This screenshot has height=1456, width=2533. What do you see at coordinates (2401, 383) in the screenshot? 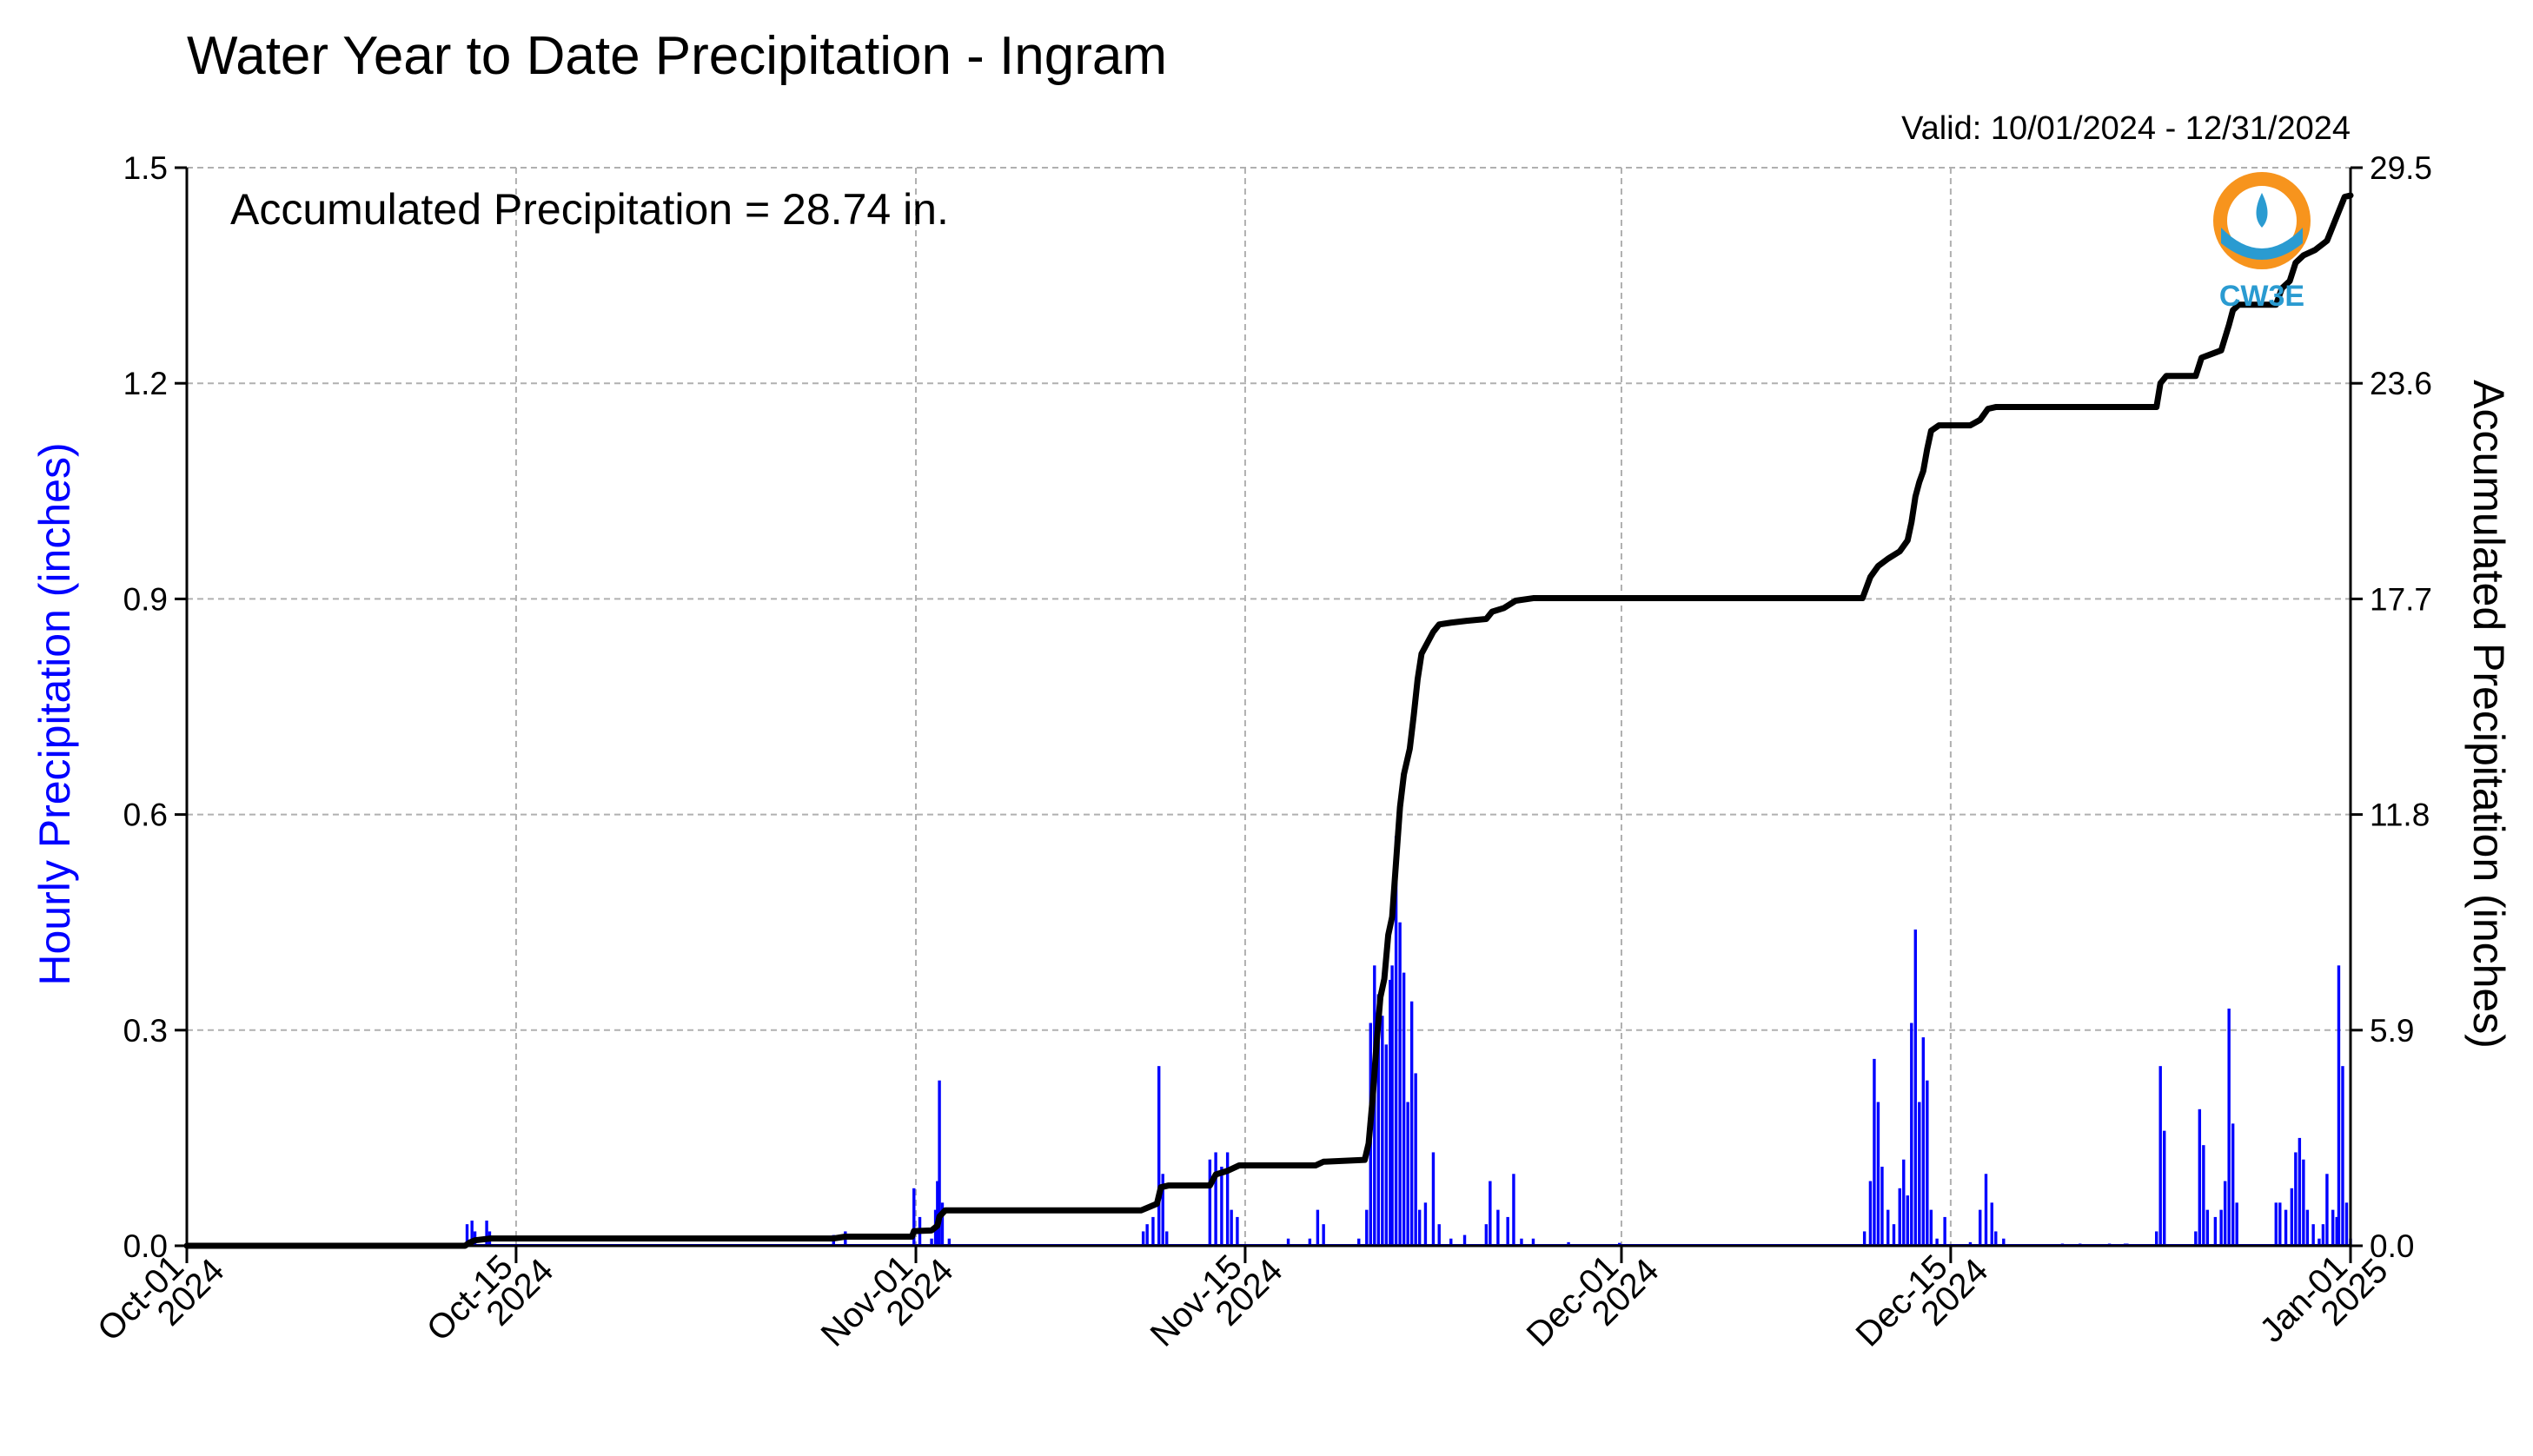
I see `right-tick-label: 23.6` at bounding box center [2401, 383].